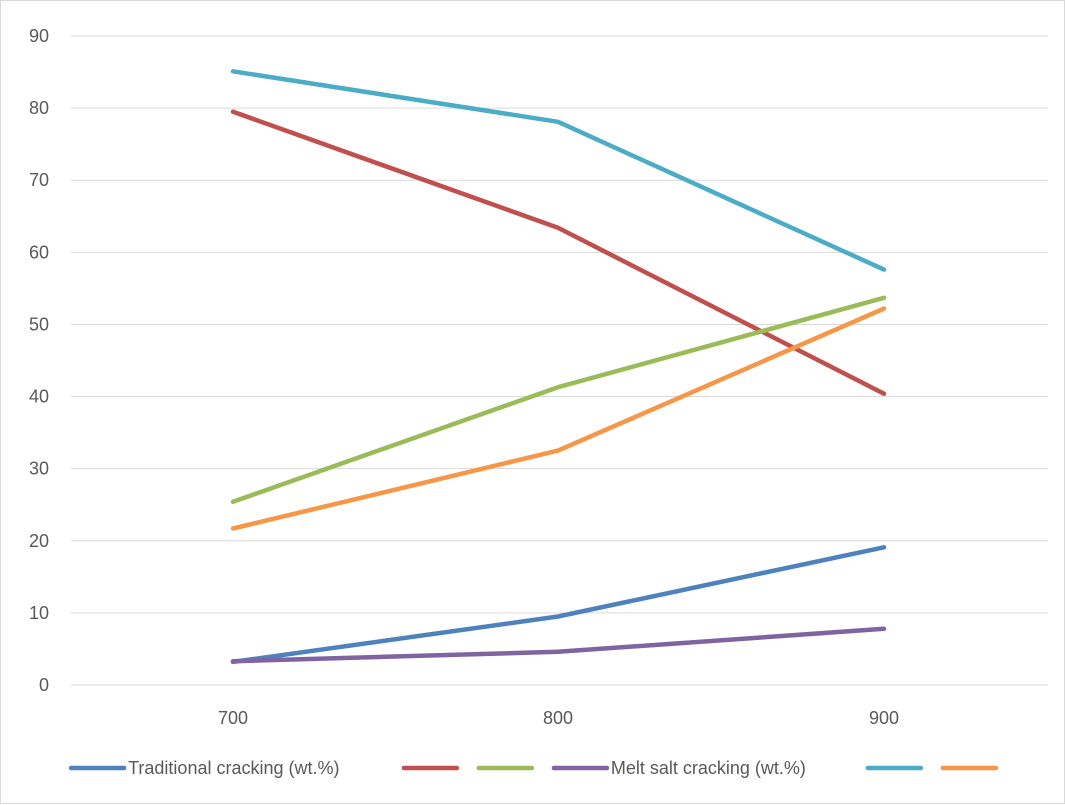  I want to click on x-tick-label: 800, so click(558, 718).